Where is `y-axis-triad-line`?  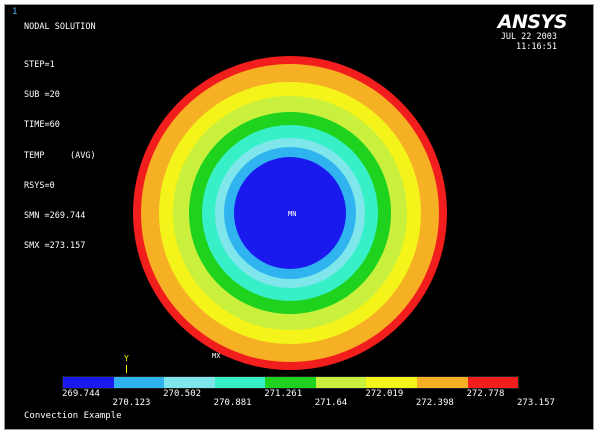 y-axis-triad-line is located at coordinates (126, 369).